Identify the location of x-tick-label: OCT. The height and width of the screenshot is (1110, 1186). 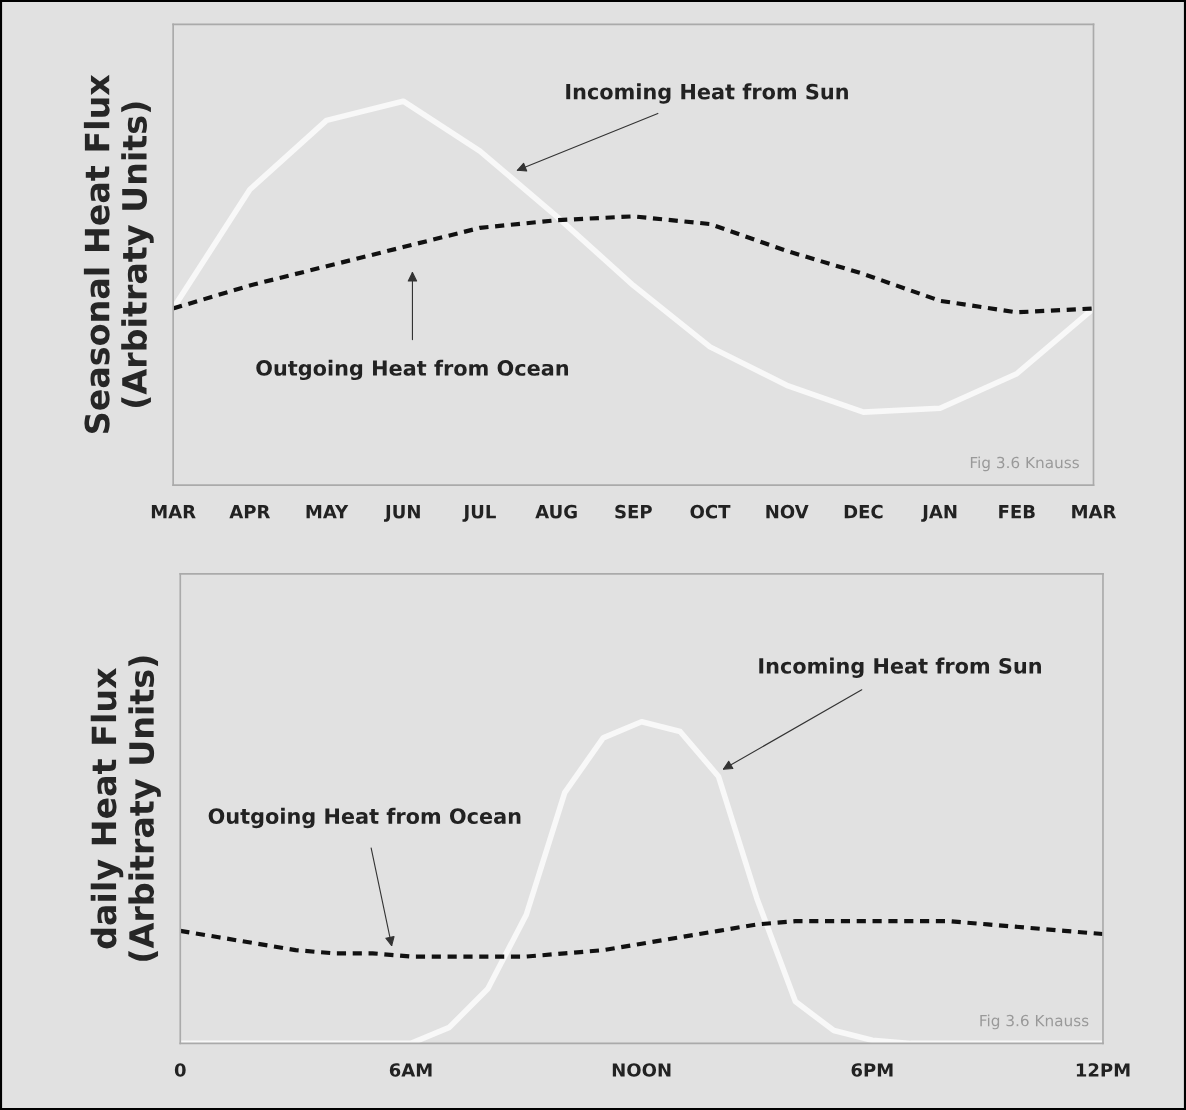
(710, 511).